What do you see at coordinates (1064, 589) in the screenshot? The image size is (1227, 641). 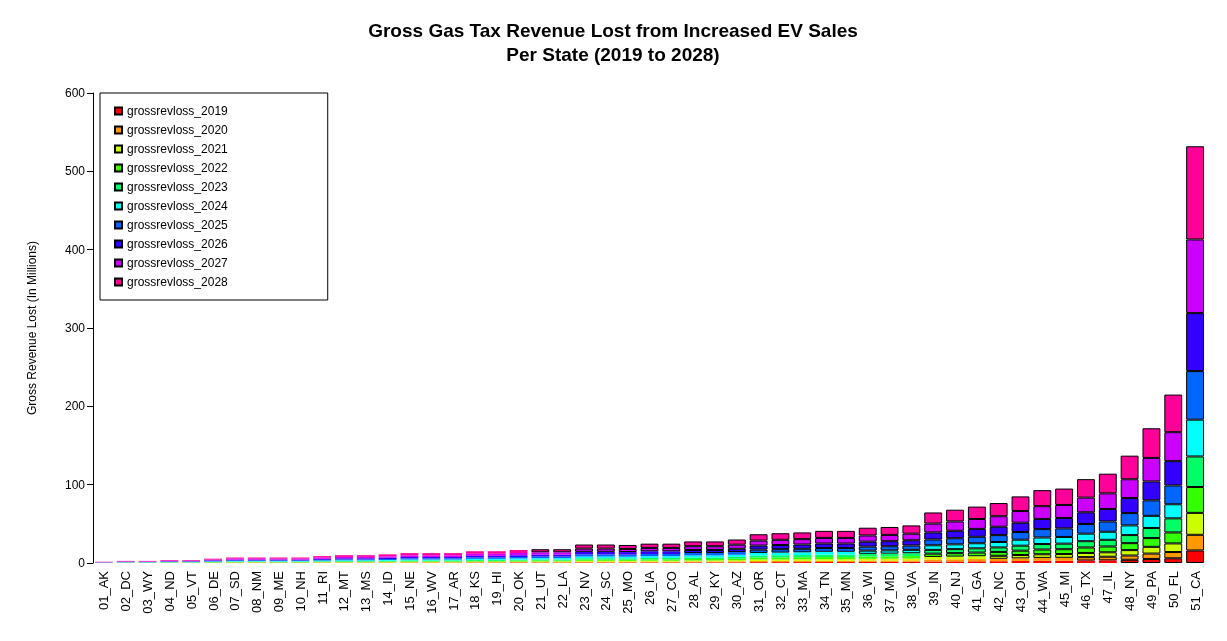 I see `x-tick-label: 45_MI` at bounding box center [1064, 589].